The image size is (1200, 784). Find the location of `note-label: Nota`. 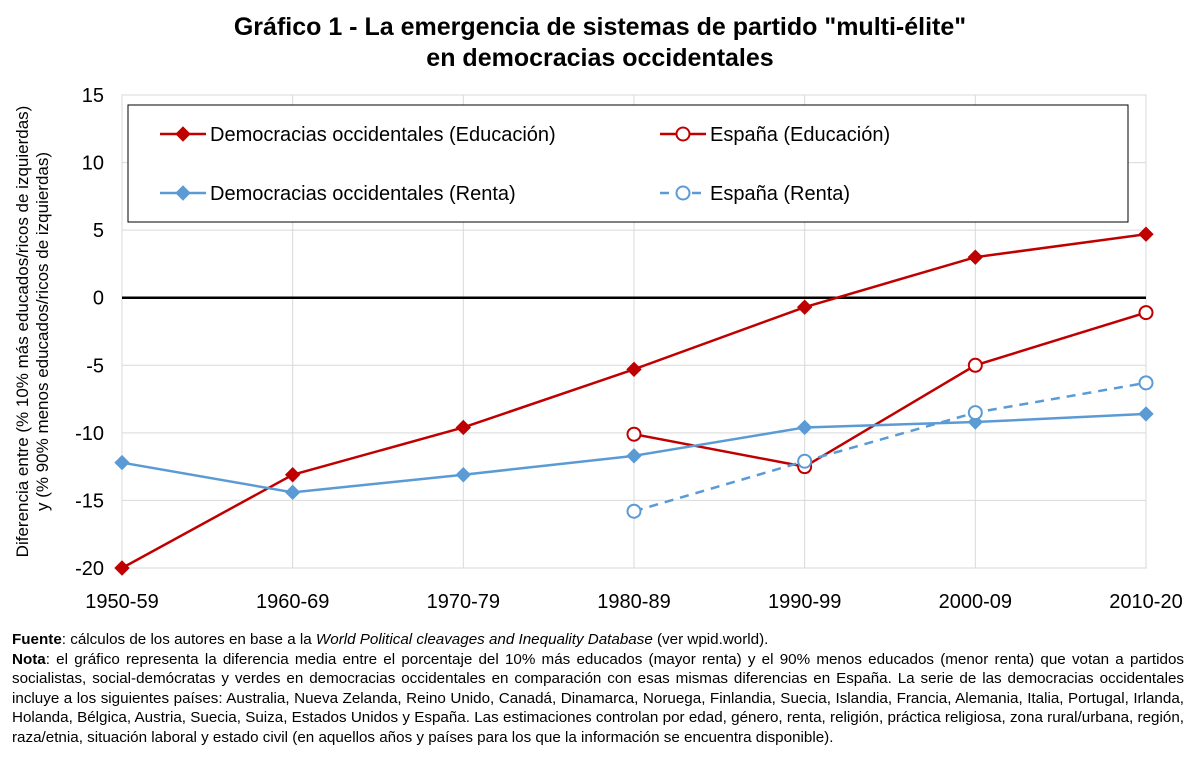

note-label: Nota is located at coordinates (29, 659).